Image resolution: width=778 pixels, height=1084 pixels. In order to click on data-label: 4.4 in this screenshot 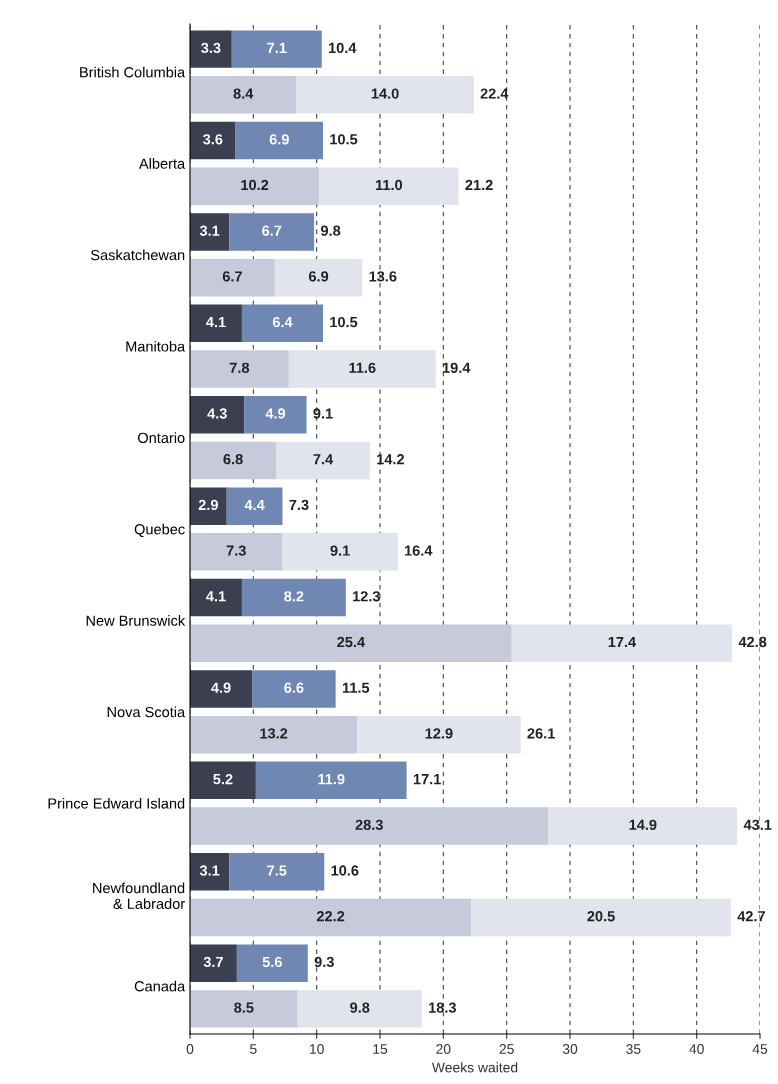, I will do `click(254, 504)`.